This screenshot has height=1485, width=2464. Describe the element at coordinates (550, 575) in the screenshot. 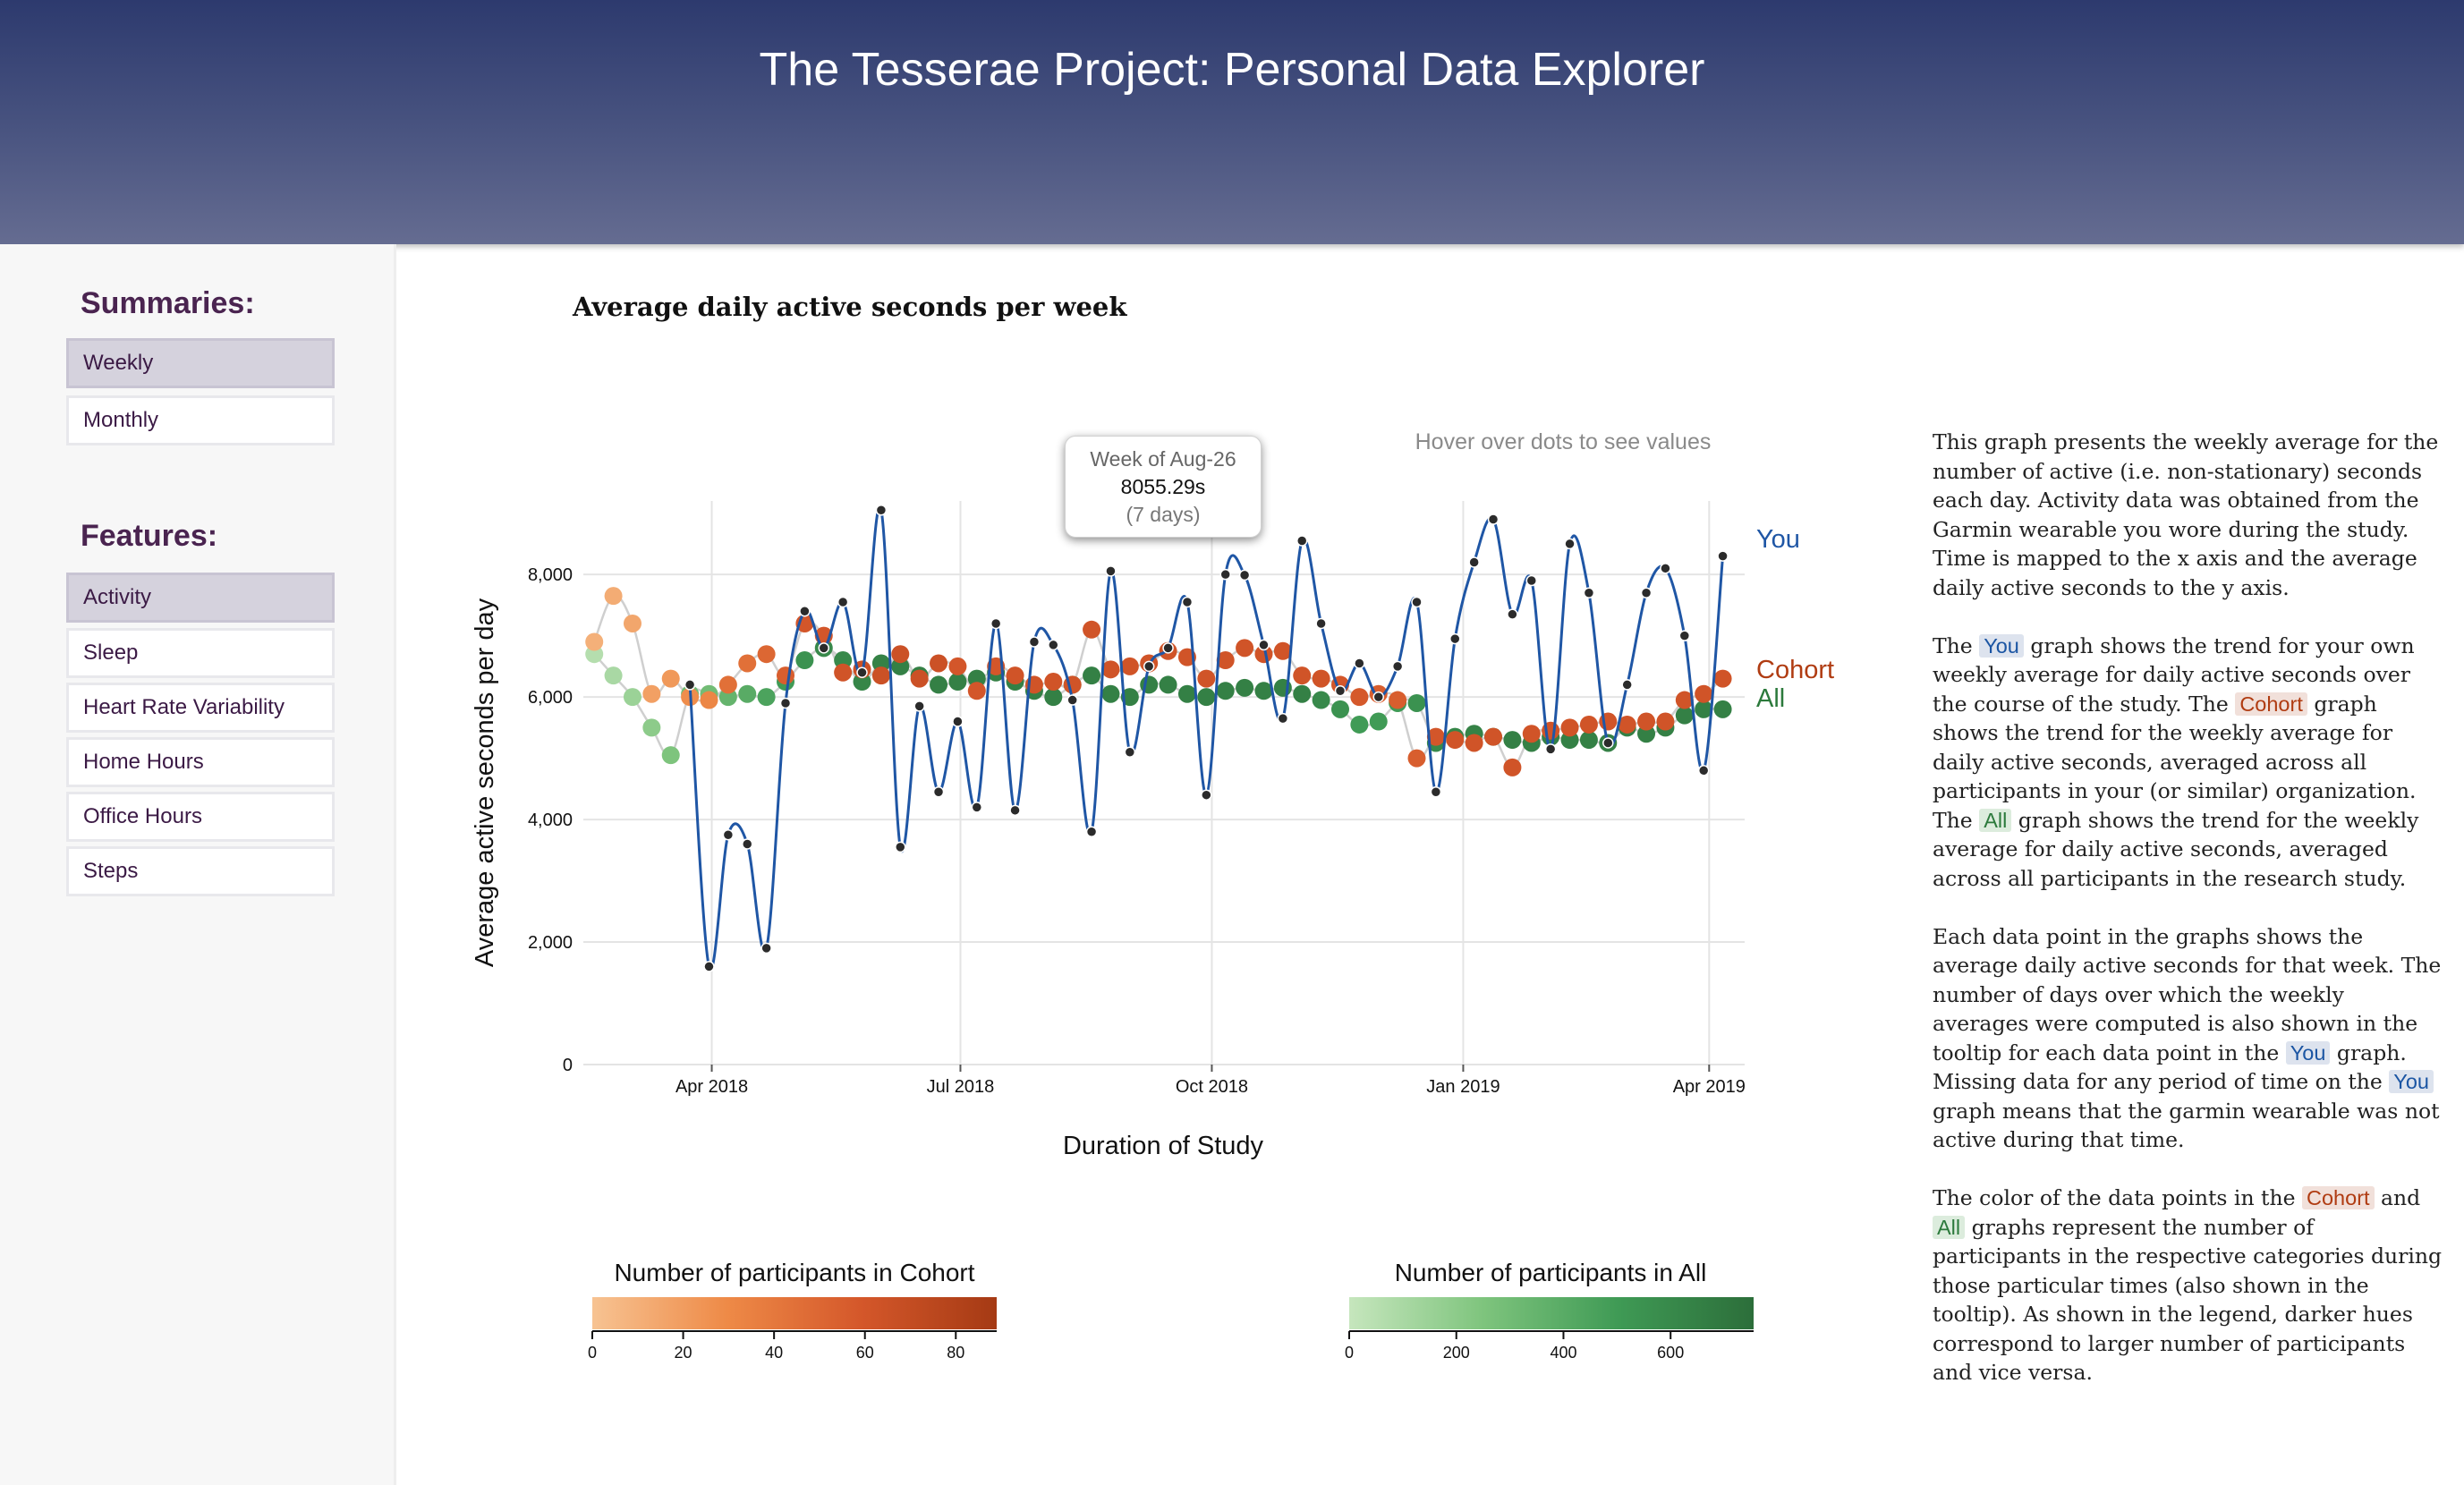

I see `y-tick-label: 8,000` at that location.